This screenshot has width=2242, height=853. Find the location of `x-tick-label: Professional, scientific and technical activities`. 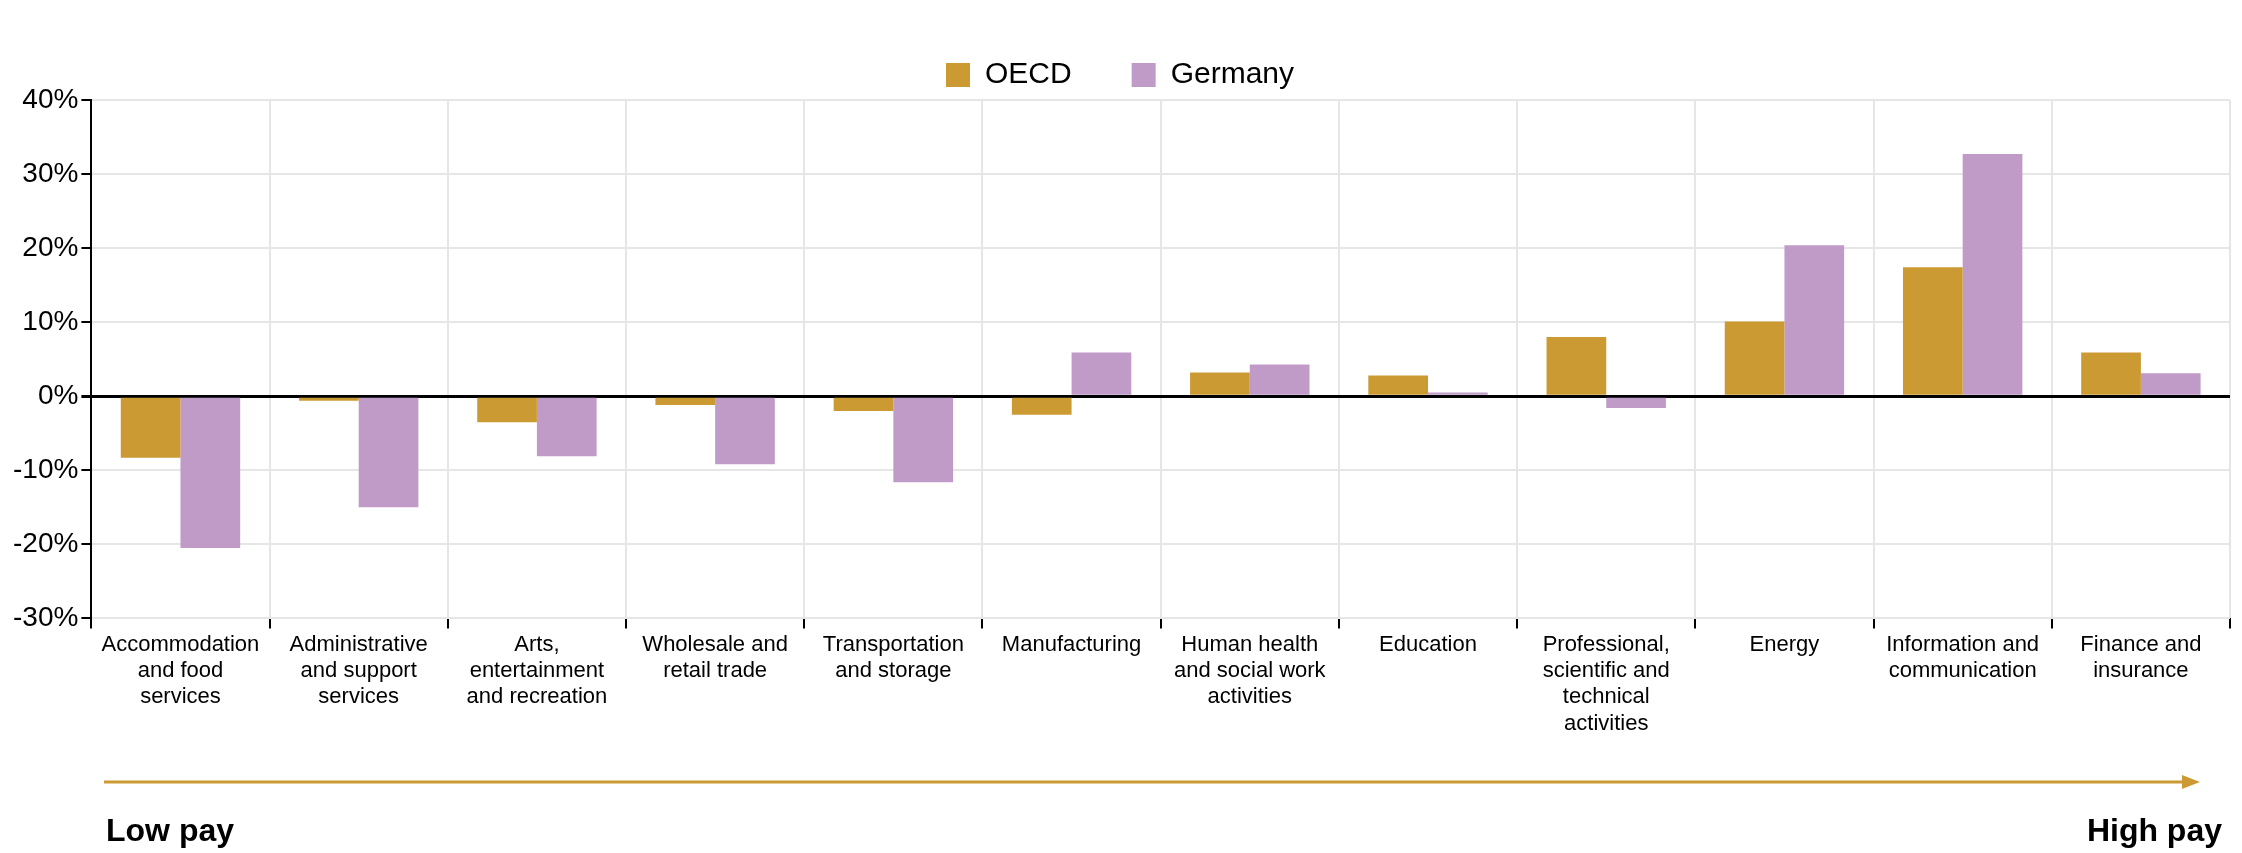

x-tick-label: Professional, scientific and technical activities is located at coordinates (1606, 682).